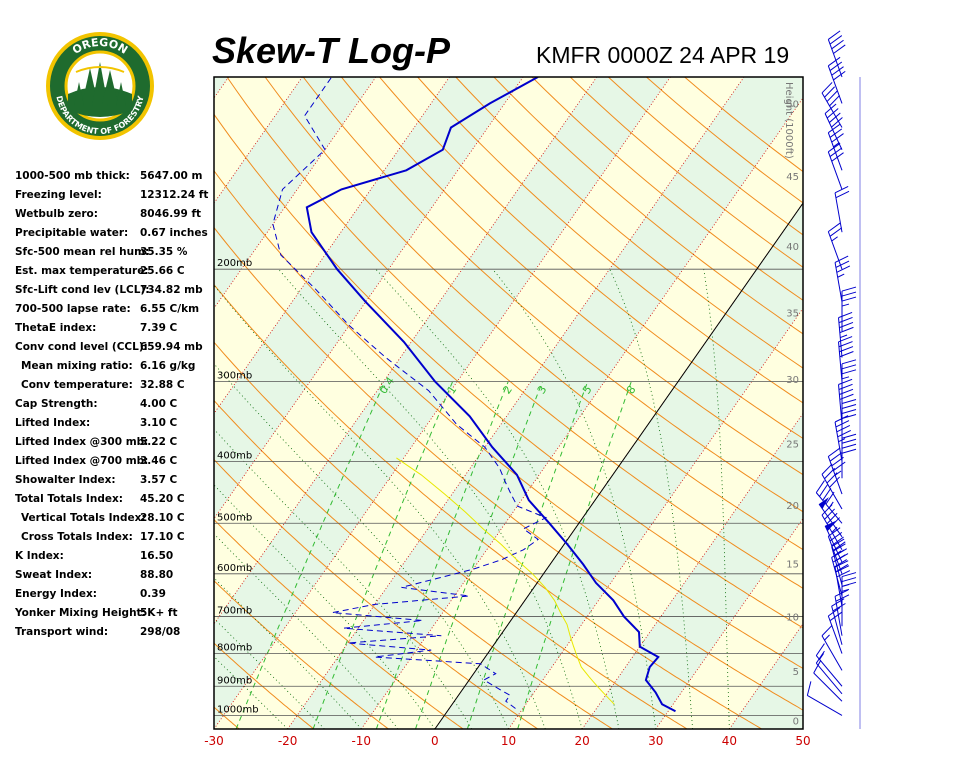 The height and width of the screenshot is (768, 960). I want to click on stat-row: Lifted Index @700 mb: 3.46 C, so click(115, 460).